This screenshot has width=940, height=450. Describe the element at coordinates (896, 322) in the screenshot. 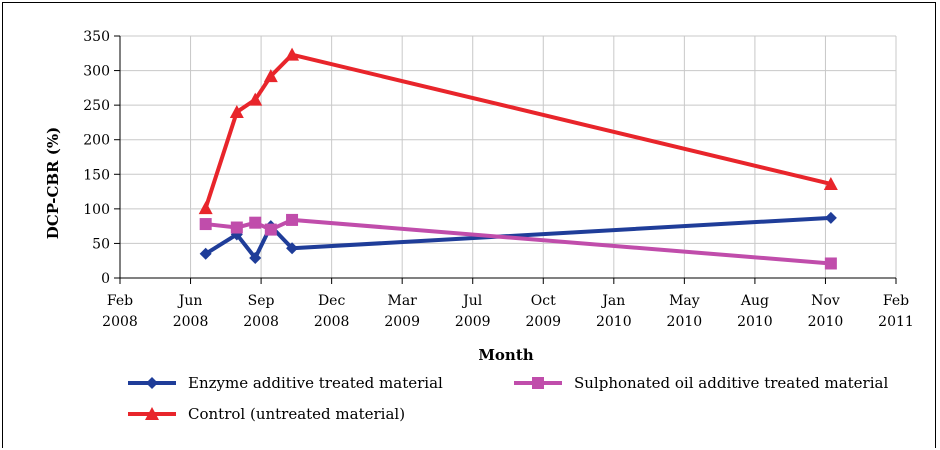

I see `x-tick-year: 2011` at that location.